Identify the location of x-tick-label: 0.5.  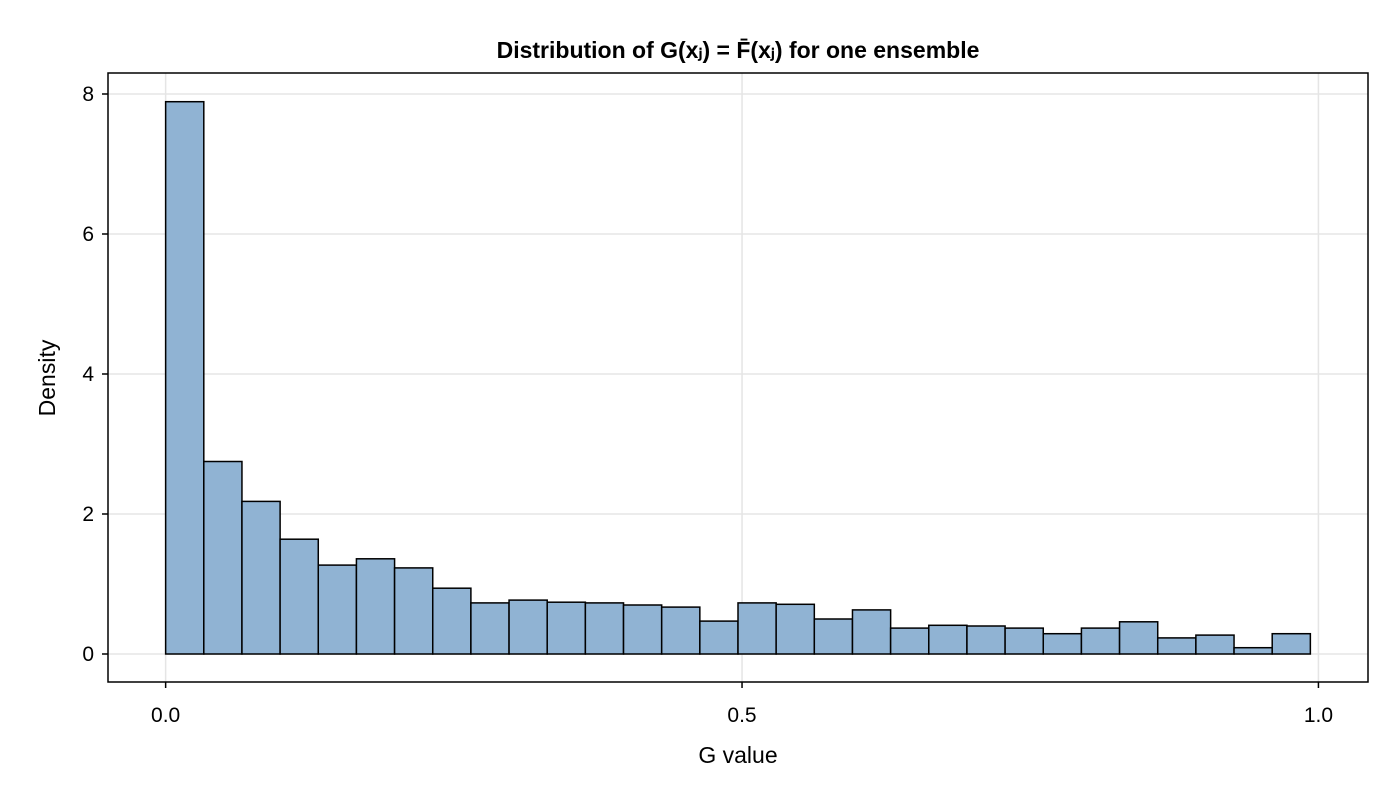
(741, 715).